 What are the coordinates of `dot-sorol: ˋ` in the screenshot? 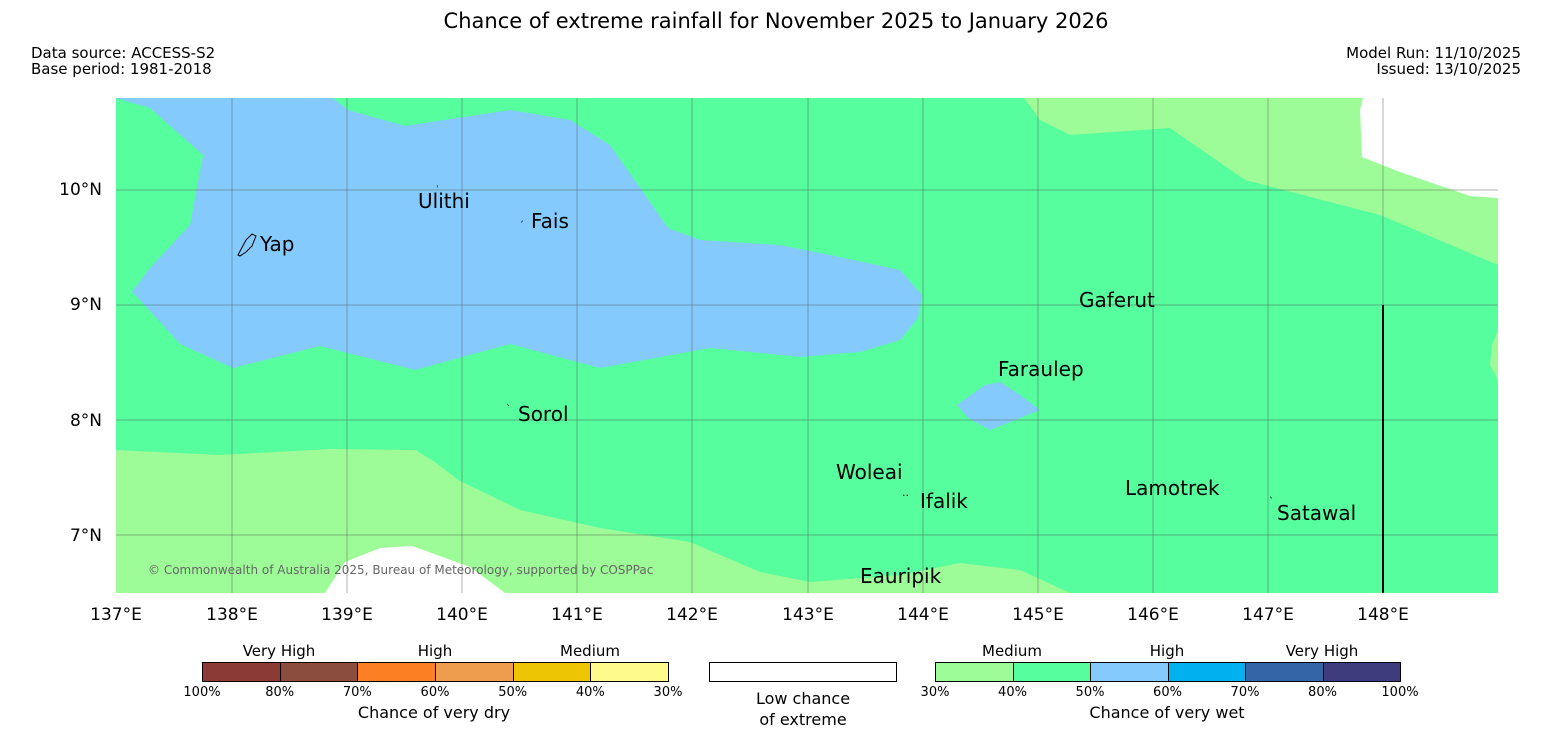 It's located at (508, 409).